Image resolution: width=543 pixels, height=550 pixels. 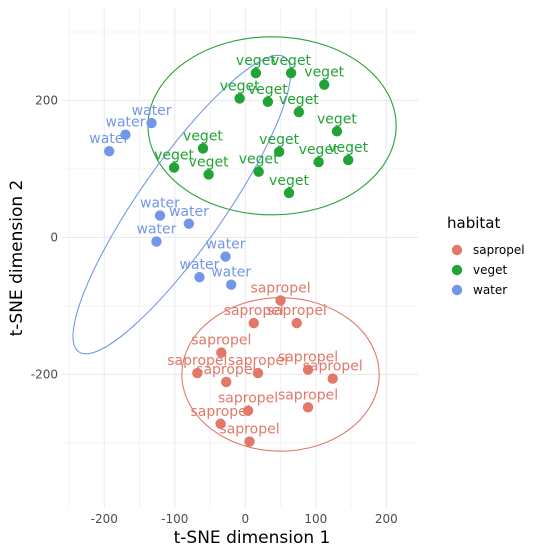 What do you see at coordinates (490, 270) in the screenshot?
I see `veget-legend-label: veget` at bounding box center [490, 270].